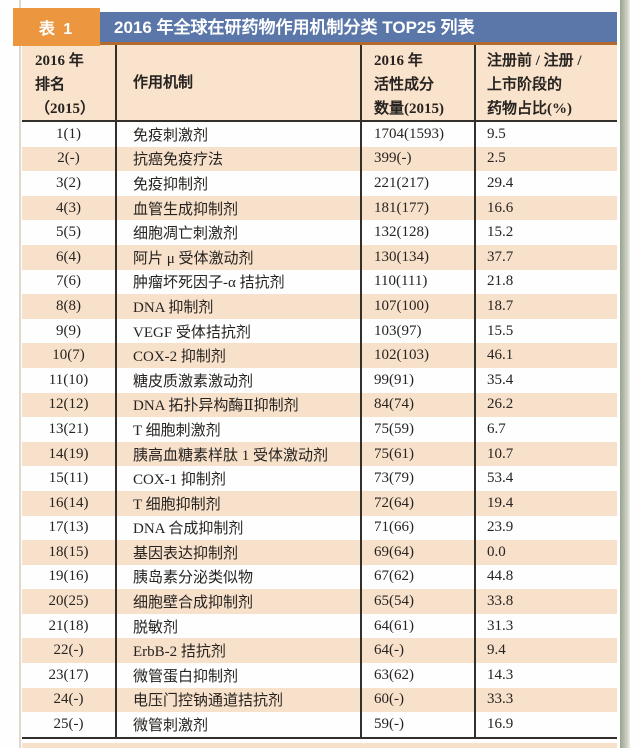 The width and height of the screenshot is (640, 748). Describe the element at coordinates (237, 478) in the screenshot. I see `mechanism-cell: COX-1 抑制剂` at that location.